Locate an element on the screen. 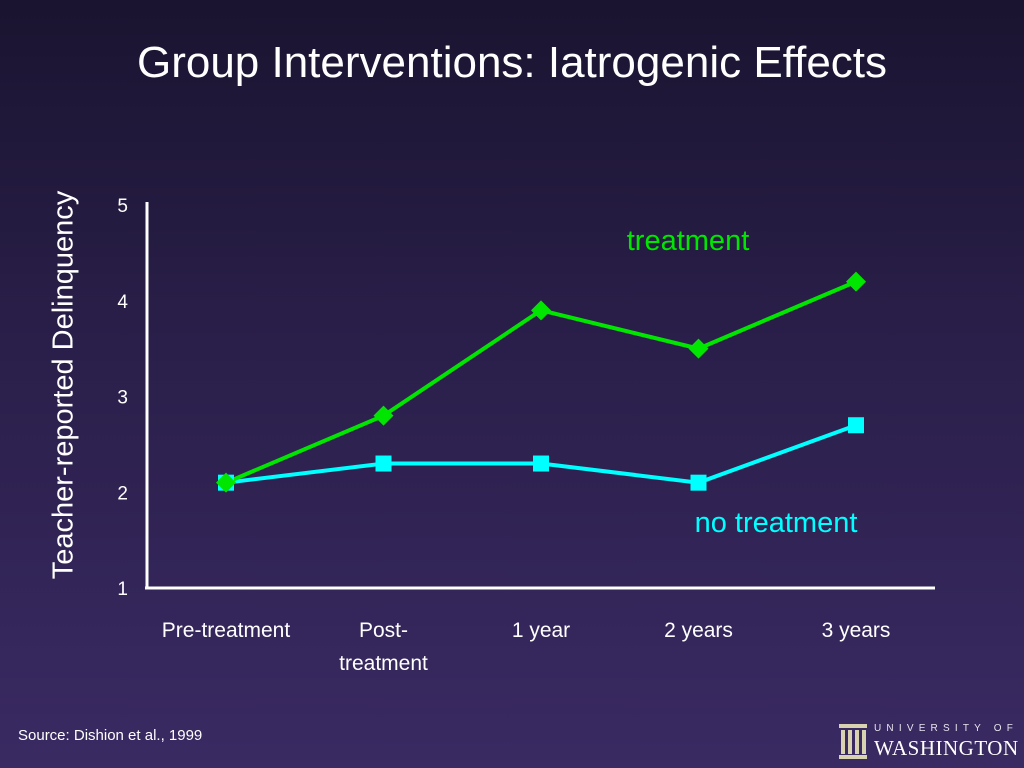 This screenshot has height=768, width=1024. logo-text-washington: WASHINGTON is located at coordinates (946, 748).